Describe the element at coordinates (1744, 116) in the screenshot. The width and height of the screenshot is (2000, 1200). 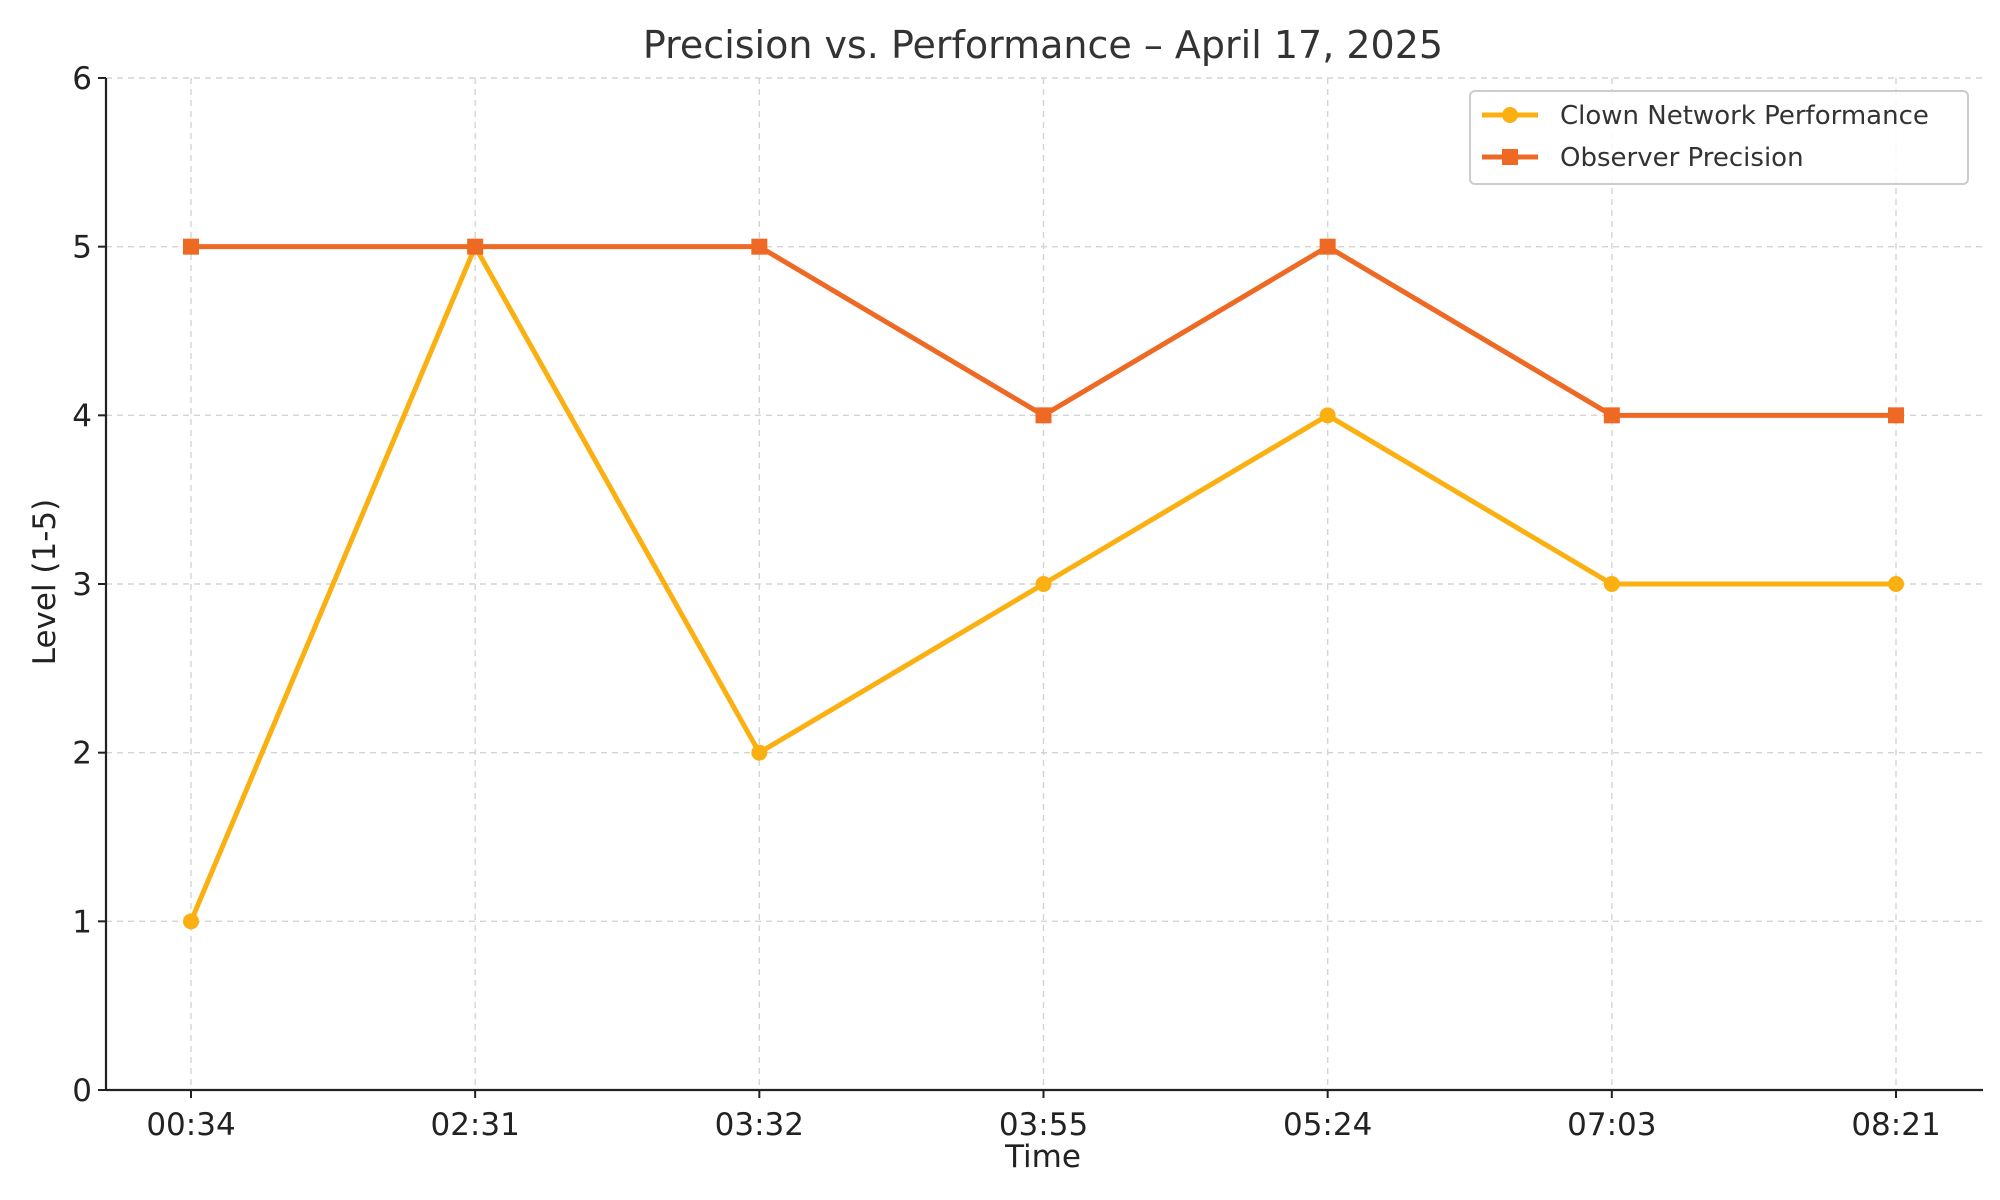
I see `legend-label: Clown Network Performance` at that location.